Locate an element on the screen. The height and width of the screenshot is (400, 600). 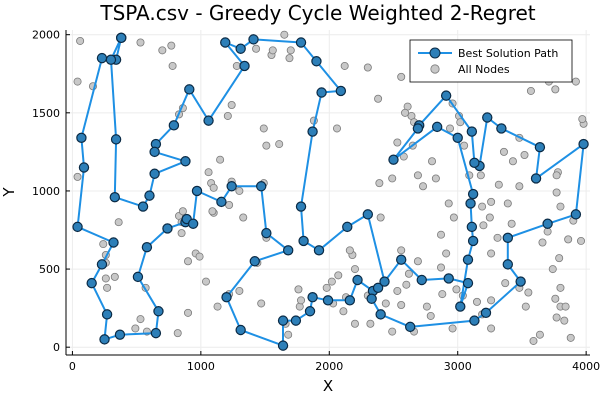
y-tick-label: 1500 is located at coordinates (46, 113).